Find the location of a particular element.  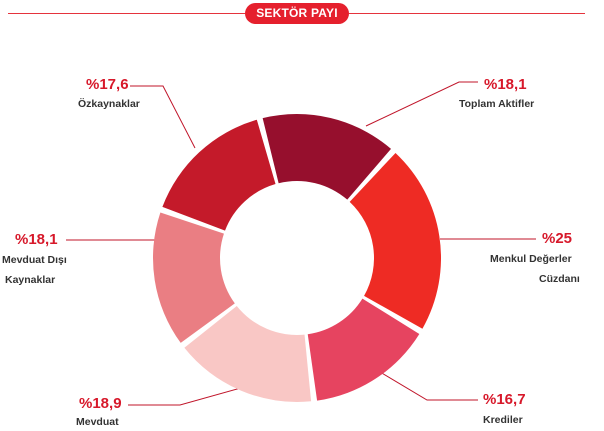

header-line-left is located at coordinates (126, 13).